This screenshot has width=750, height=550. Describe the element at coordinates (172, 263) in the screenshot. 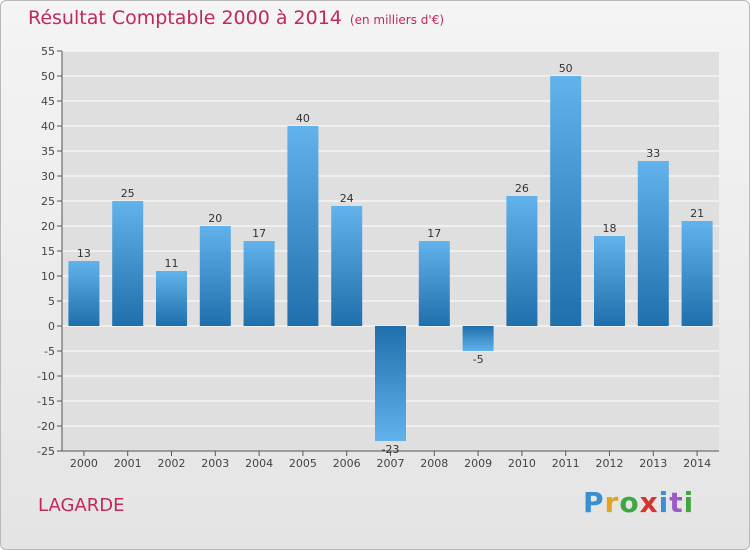

I see `data-label: 11` at that location.